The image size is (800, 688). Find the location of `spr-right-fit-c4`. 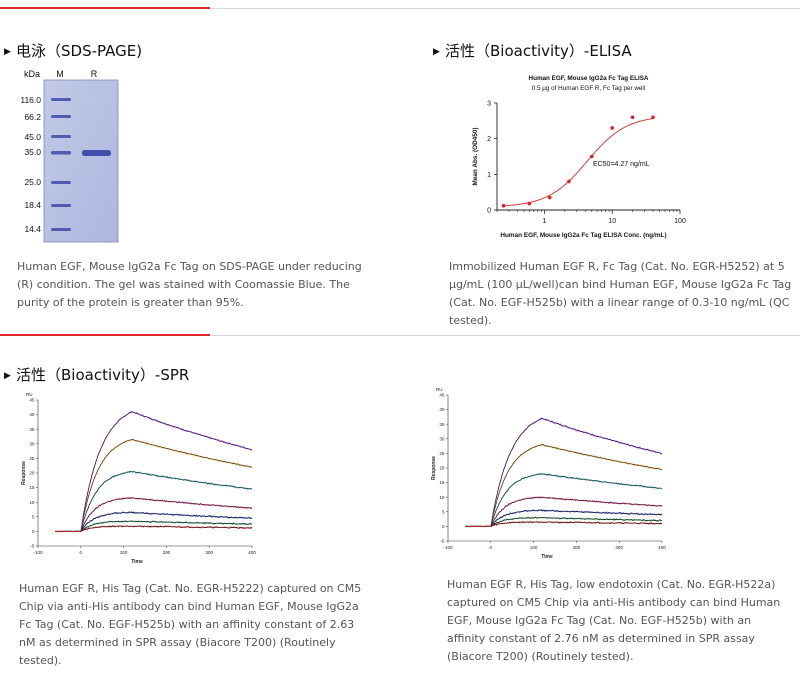

spr-right-fit-c4 is located at coordinates (576, 511).